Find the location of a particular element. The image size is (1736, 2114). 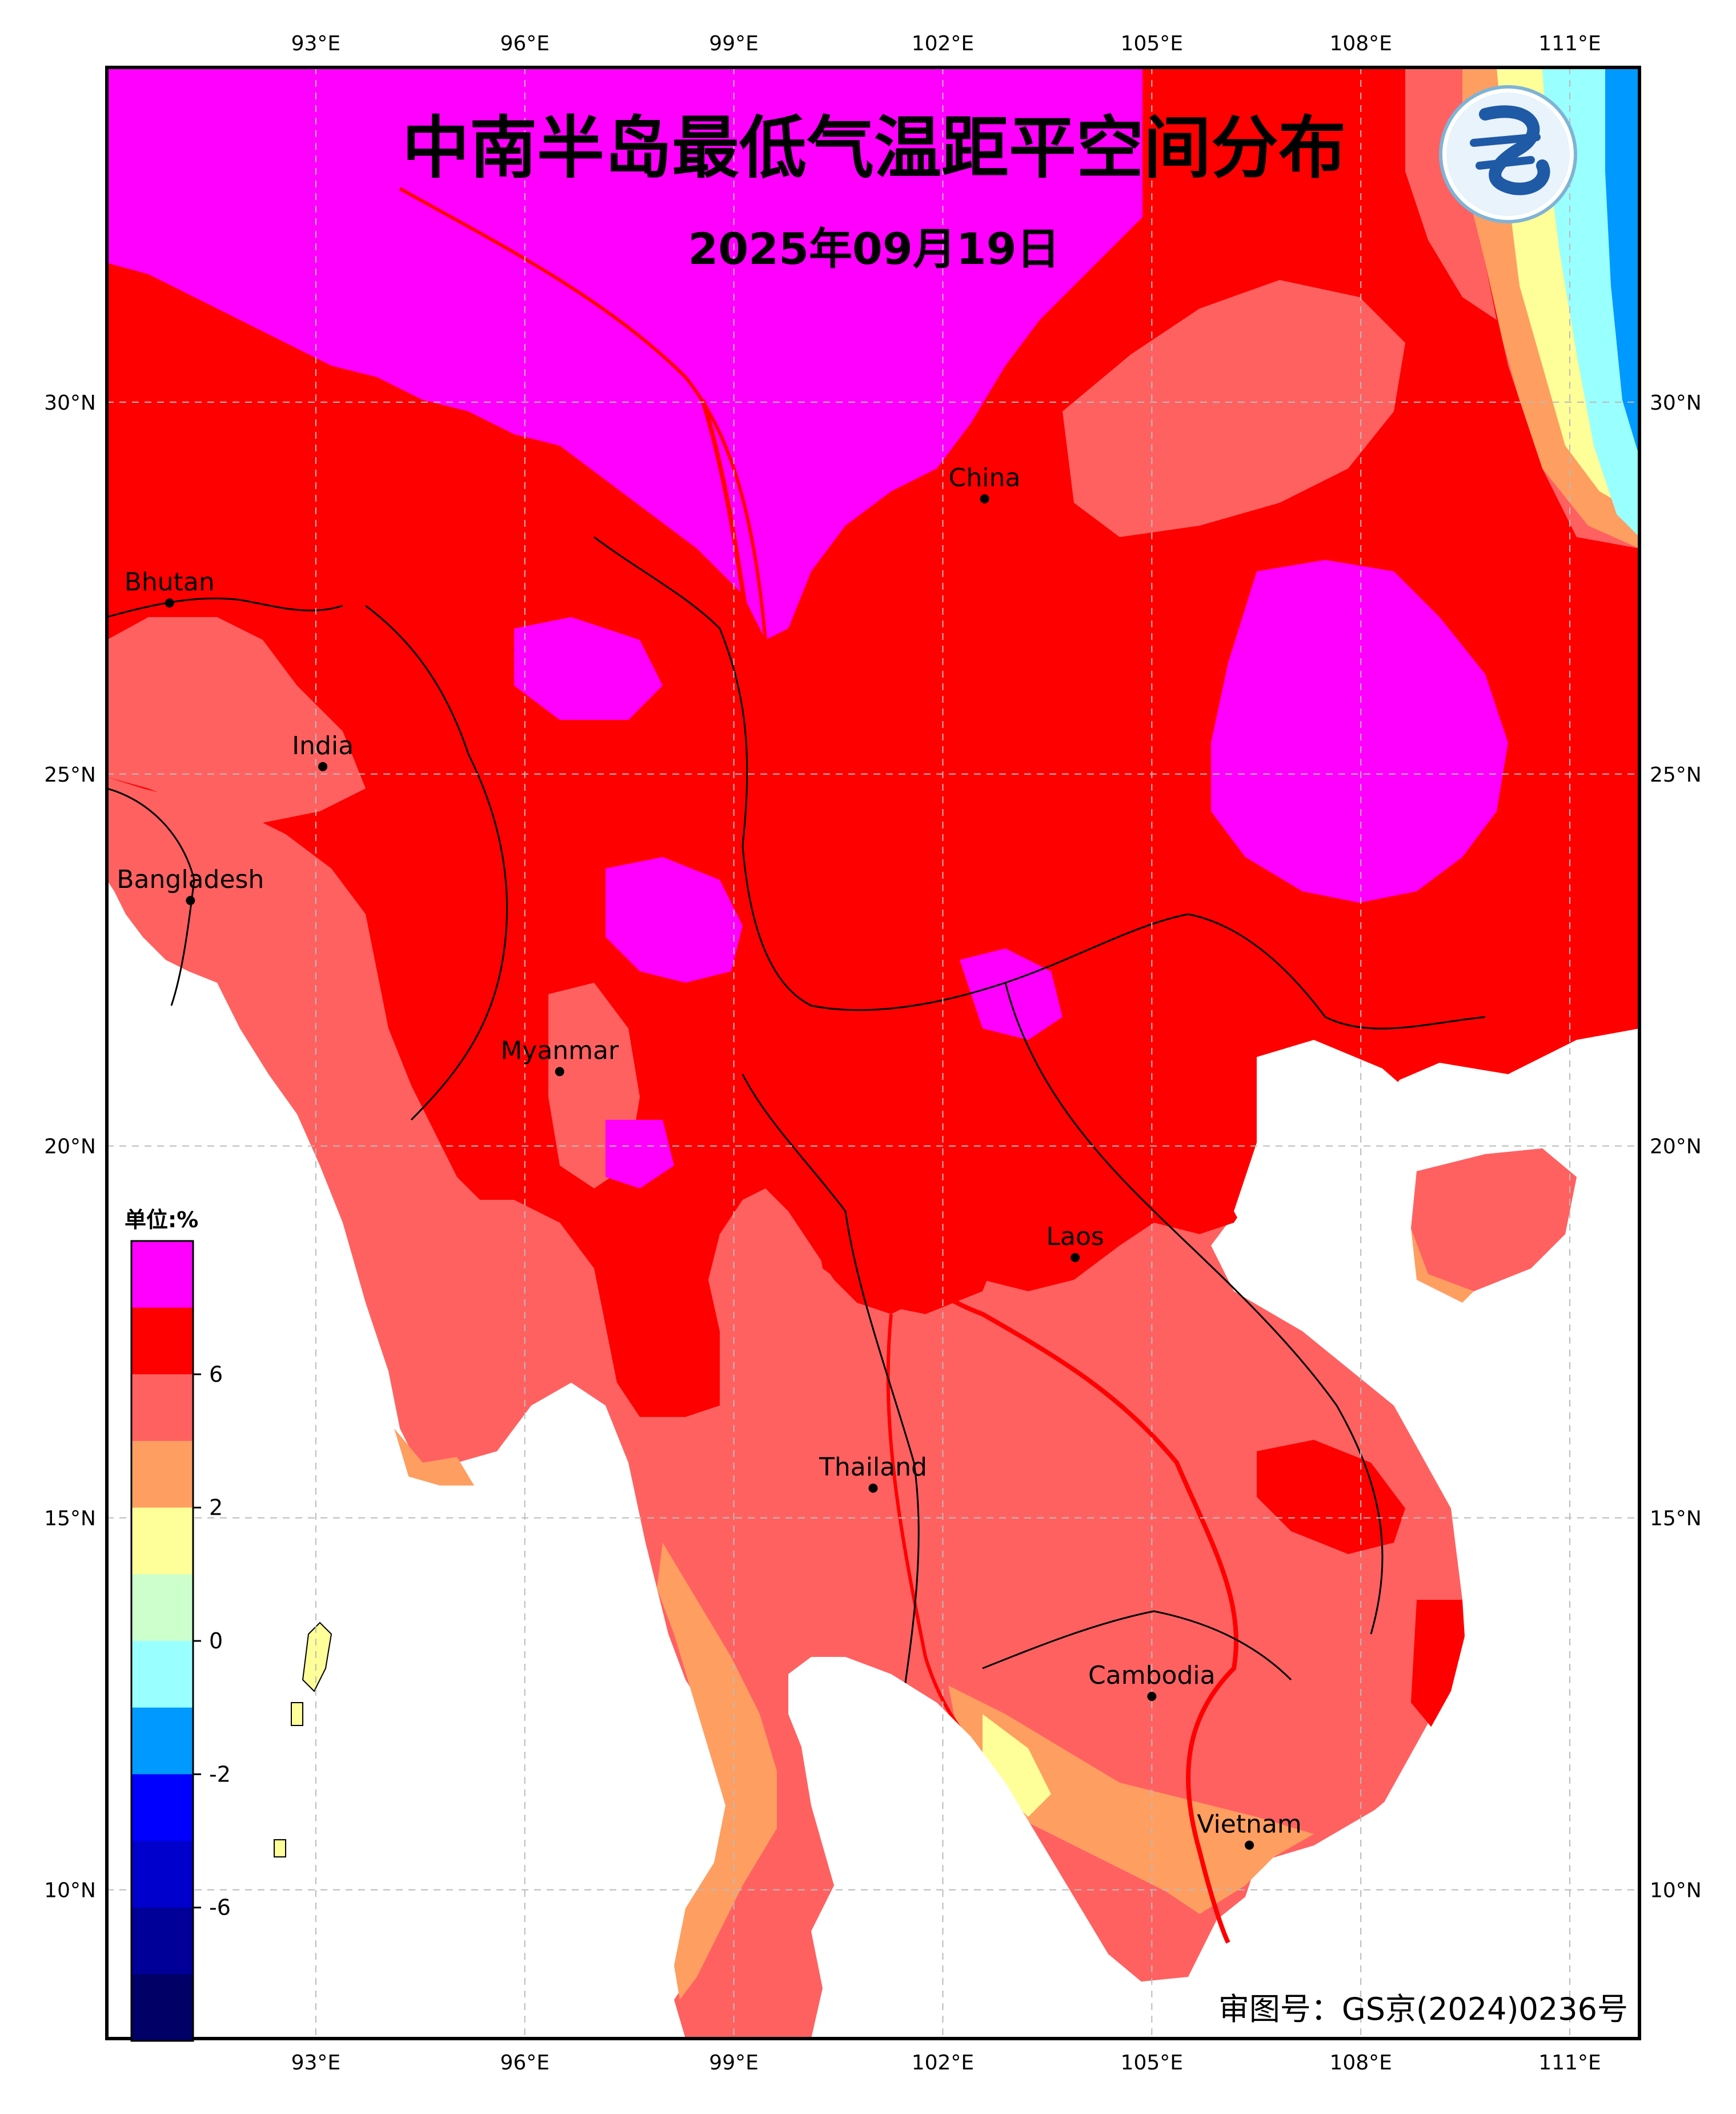

anomaly-above6-tibet-sw is located at coordinates (213, 130).